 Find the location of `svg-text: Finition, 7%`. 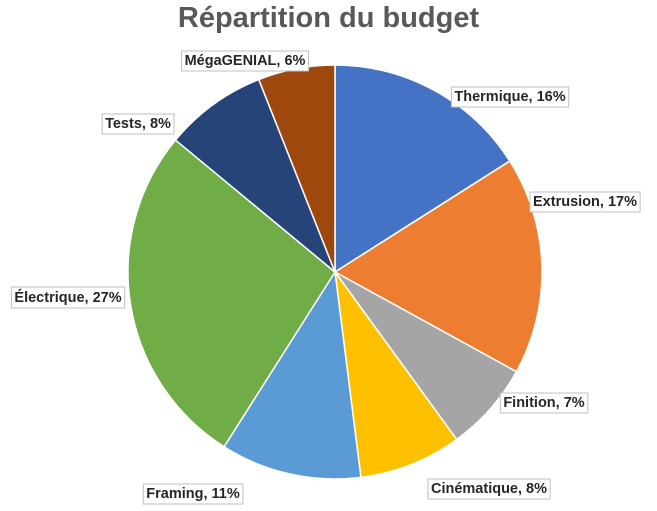

svg-text: Finition, 7% is located at coordinates (543, 403).